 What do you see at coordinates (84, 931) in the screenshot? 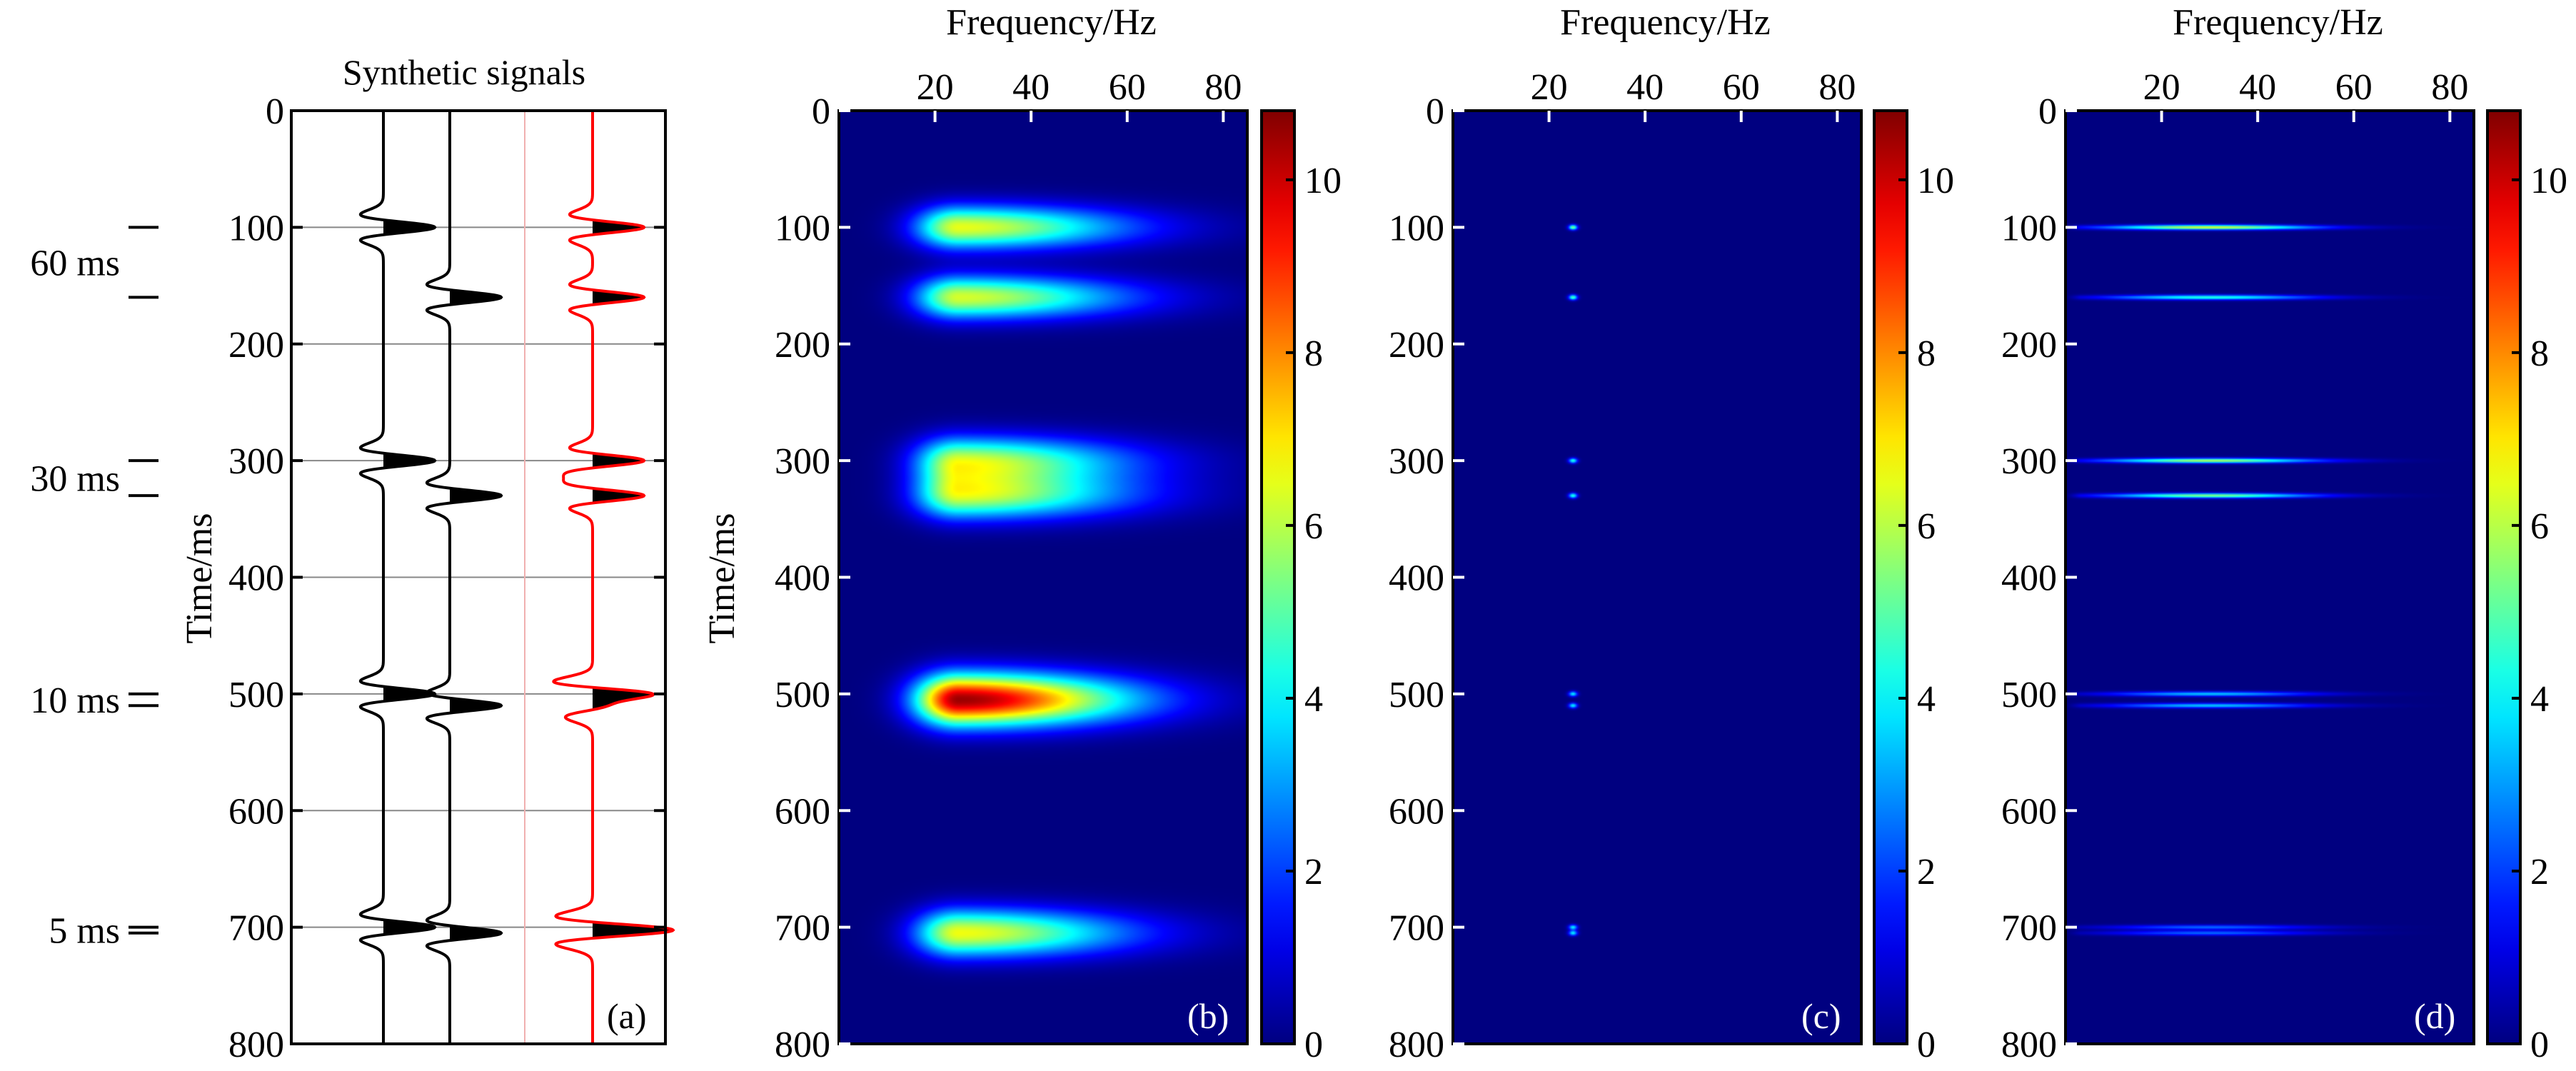
I see `separation-label: 5 ms` at bounding box center [84, 931].